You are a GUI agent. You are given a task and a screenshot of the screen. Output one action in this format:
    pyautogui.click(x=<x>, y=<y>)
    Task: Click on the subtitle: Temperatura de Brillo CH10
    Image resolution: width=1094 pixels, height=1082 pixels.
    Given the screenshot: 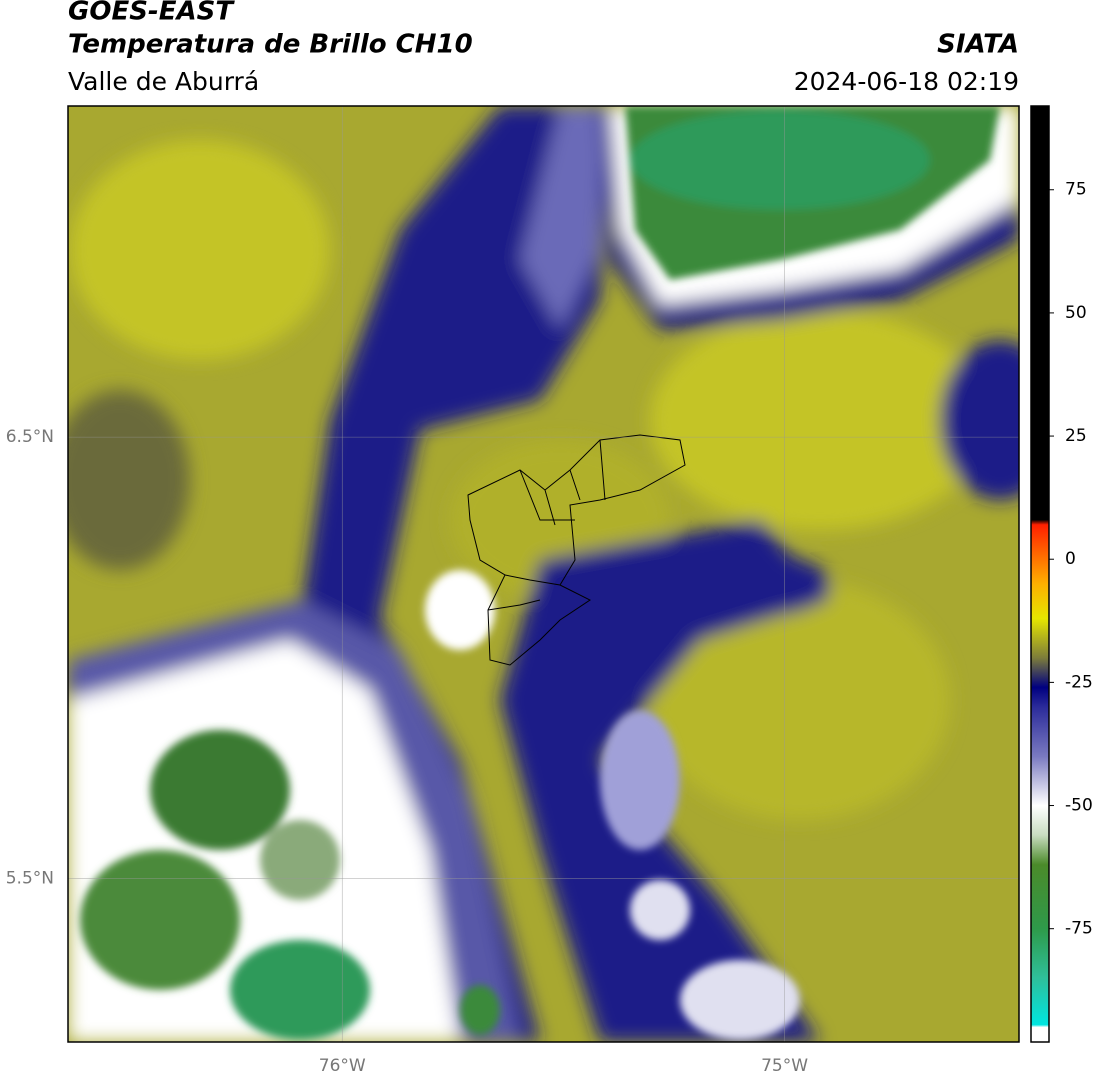 What is the action you would take?
    pyautogui.click(x=270, y=45)
    